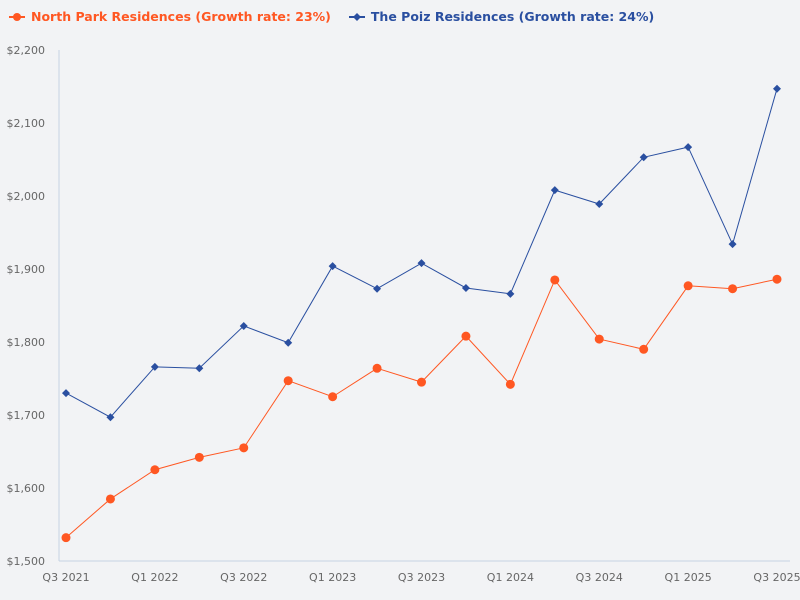 The image size is (800, 600). What do you see at coordinates (421, 577) in the screenshot?
I see `x-tick-label: Q3 2023` at bounding box center [421, 577].